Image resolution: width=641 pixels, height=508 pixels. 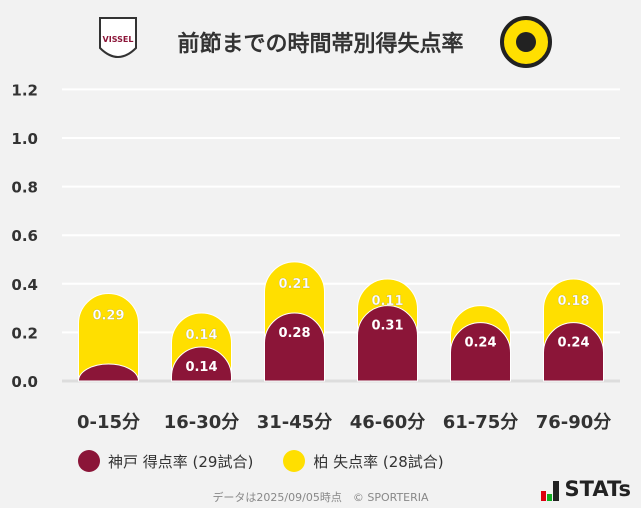 I want to click on chart-title: 前節までの時間帯別得失点率, so click(x=320, y=44).